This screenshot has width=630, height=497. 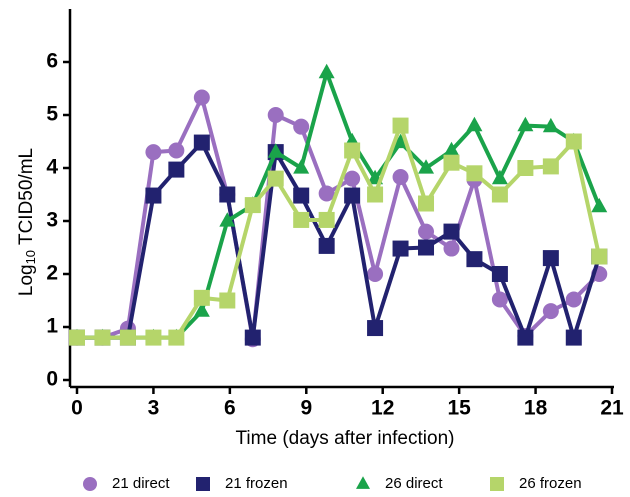 I want to click on x-tick-label: 21, so click(x=612, y=408).